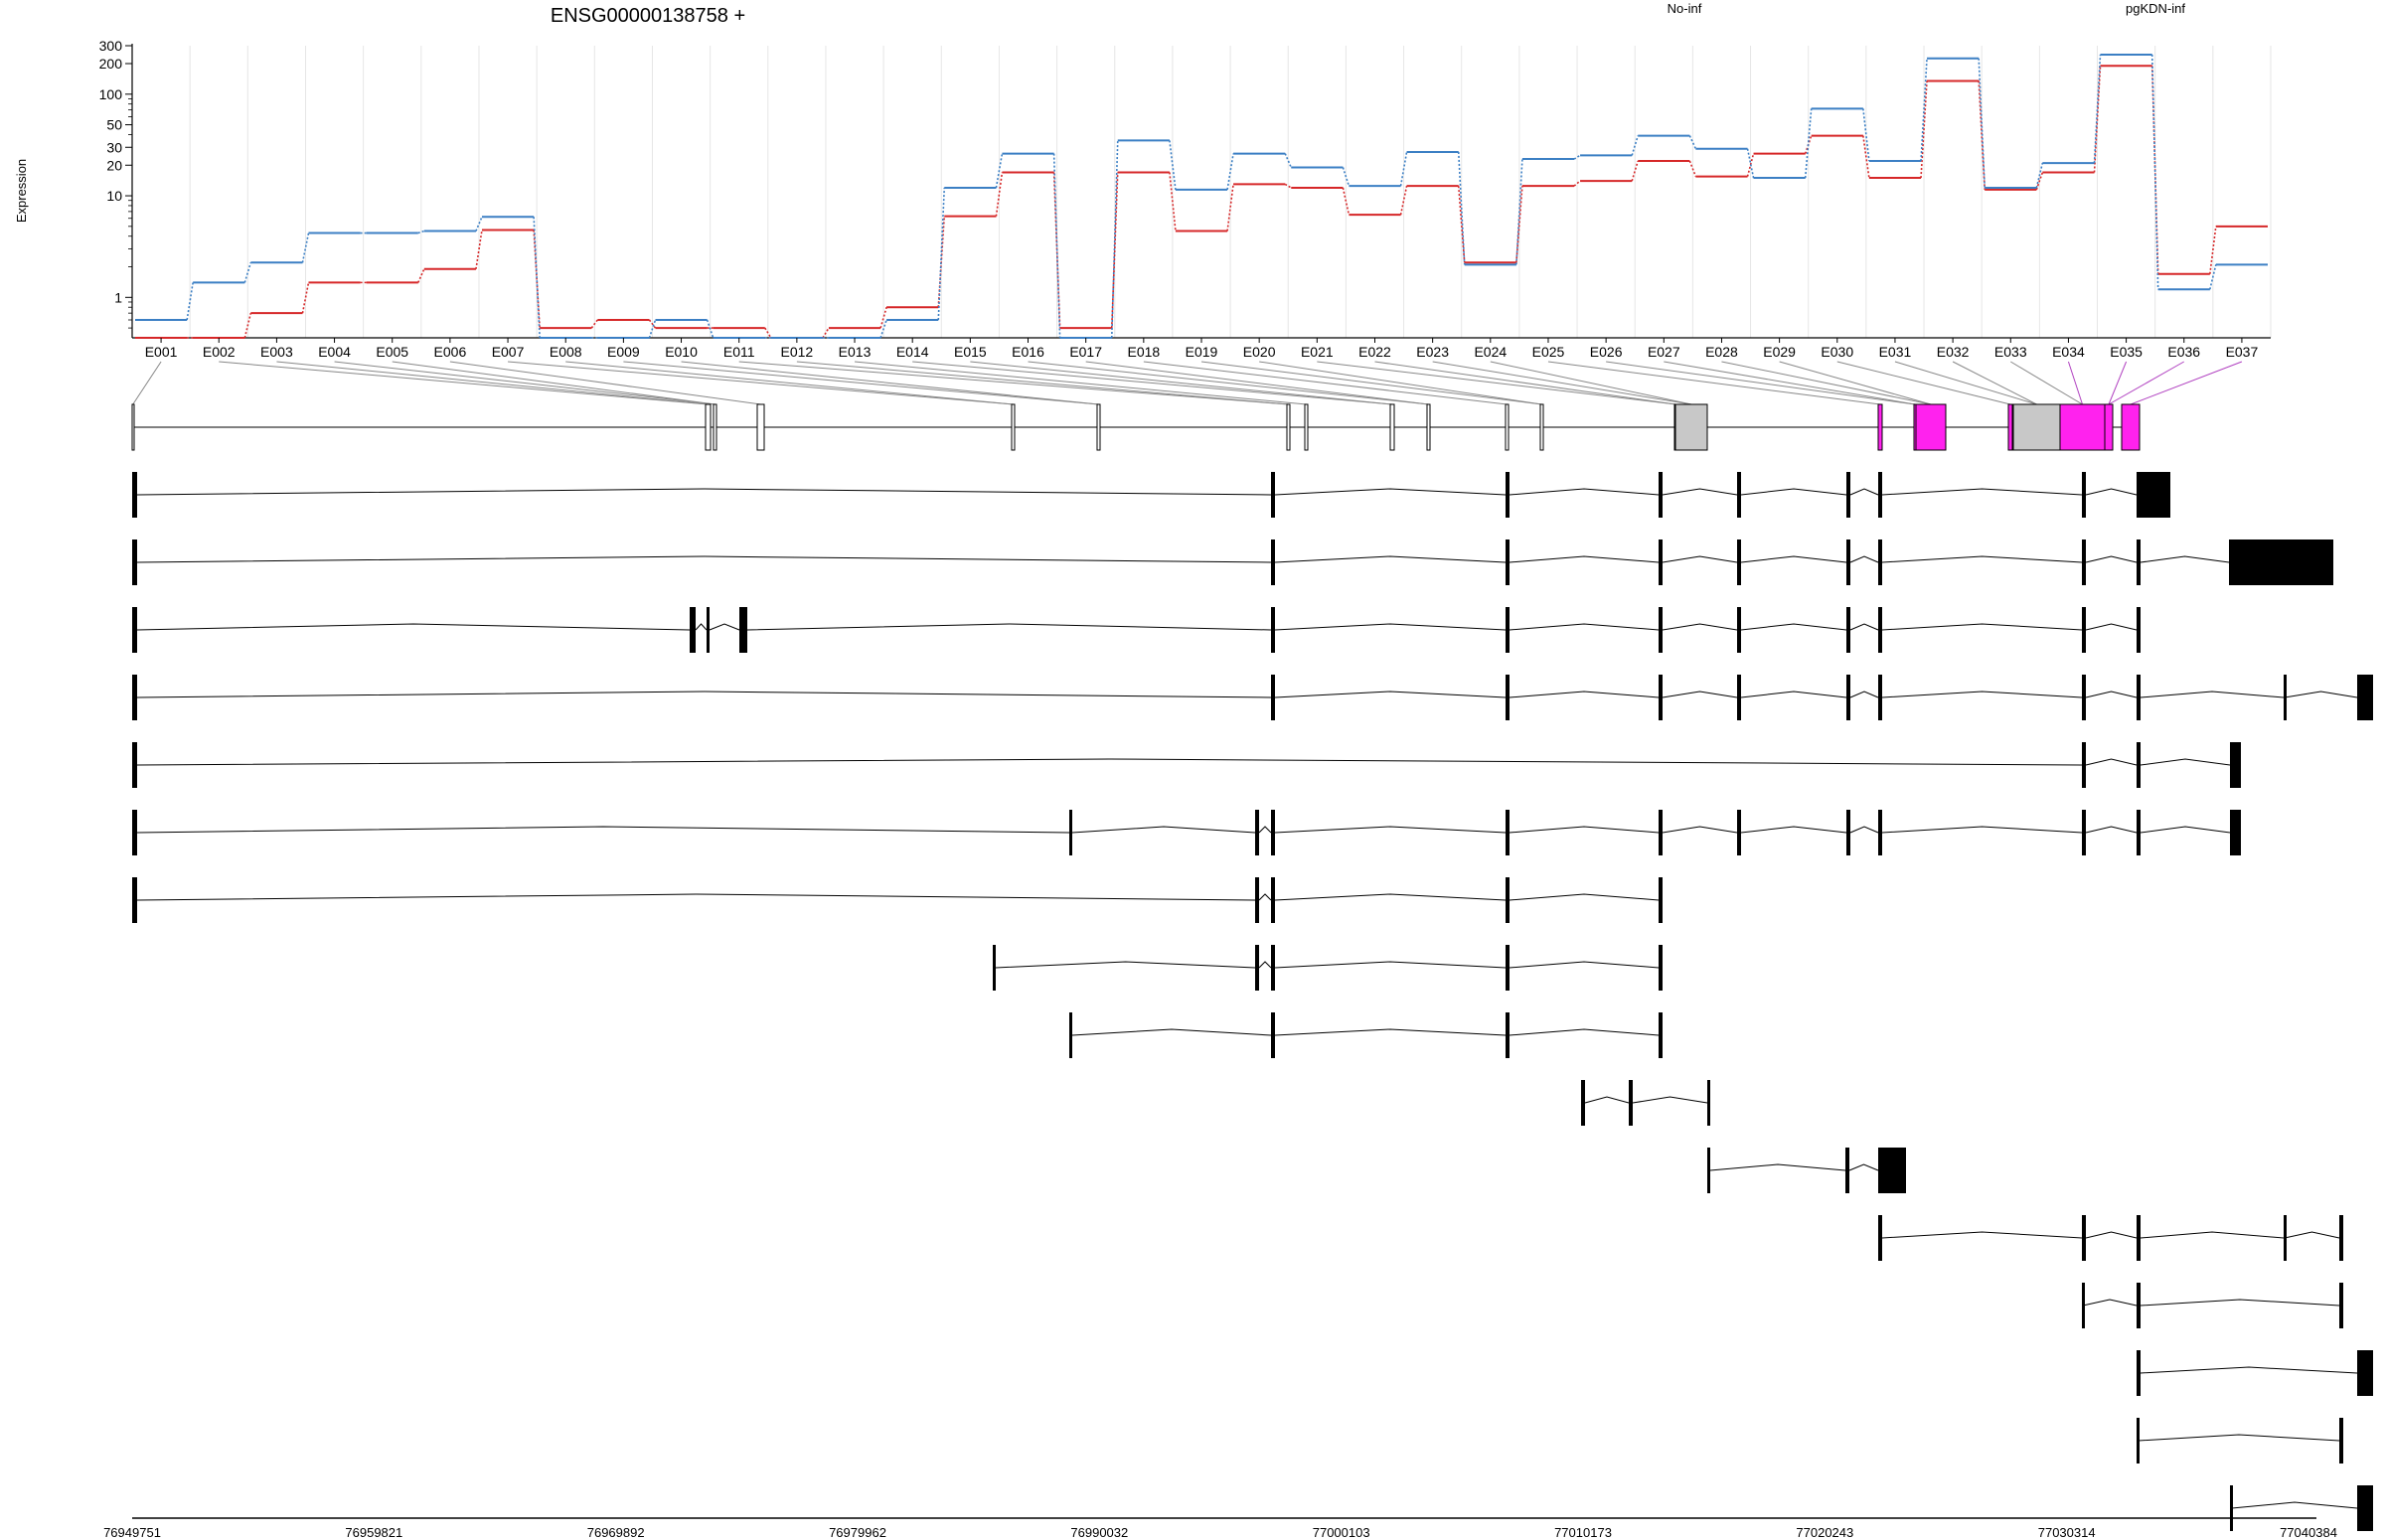 Image resolution: width=2385 pixels, height=1540 pixels. I want to click on y-tick-label: 10, so click(114, 196).